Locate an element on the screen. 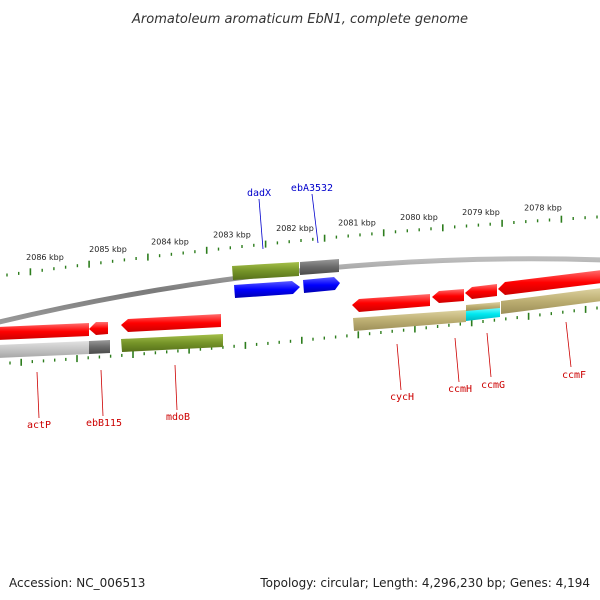 The height and width of the screenshot is (600, 600). position-label: 2084 kbp is located at coordinates (170, 242).